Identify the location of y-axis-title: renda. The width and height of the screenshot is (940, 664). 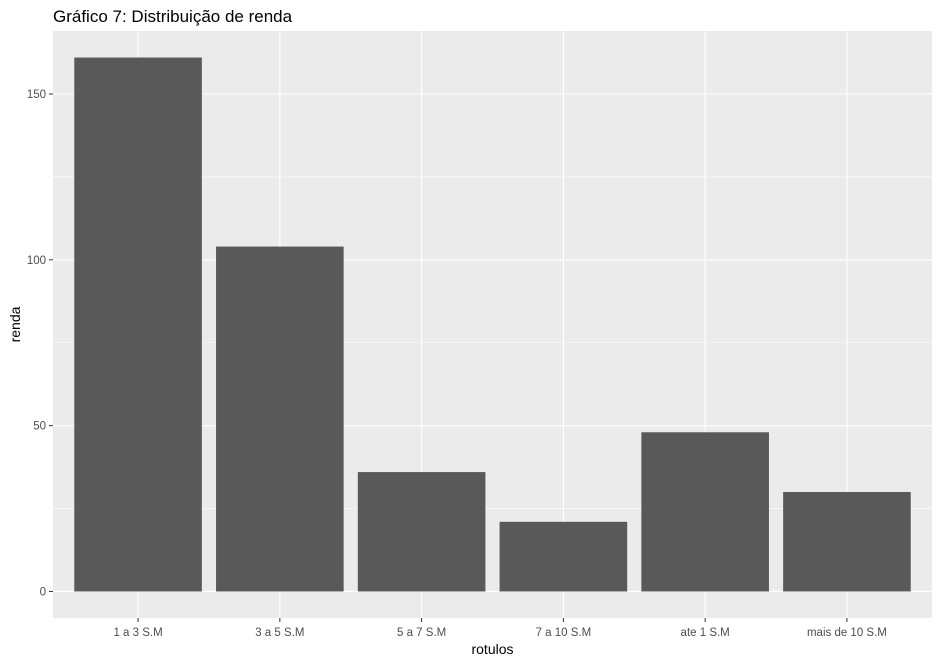
(15, 324).